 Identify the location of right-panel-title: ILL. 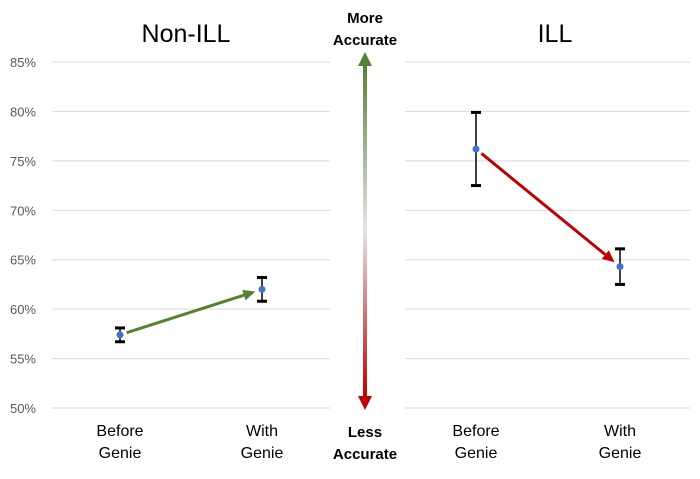
(555, 34).